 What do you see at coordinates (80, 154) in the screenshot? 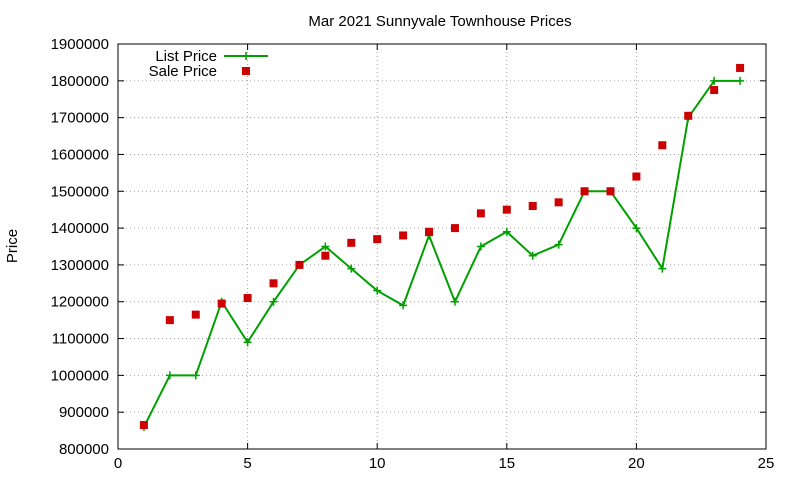
I see `y-tick-label: 1600000` at bounding box center [80, 154].